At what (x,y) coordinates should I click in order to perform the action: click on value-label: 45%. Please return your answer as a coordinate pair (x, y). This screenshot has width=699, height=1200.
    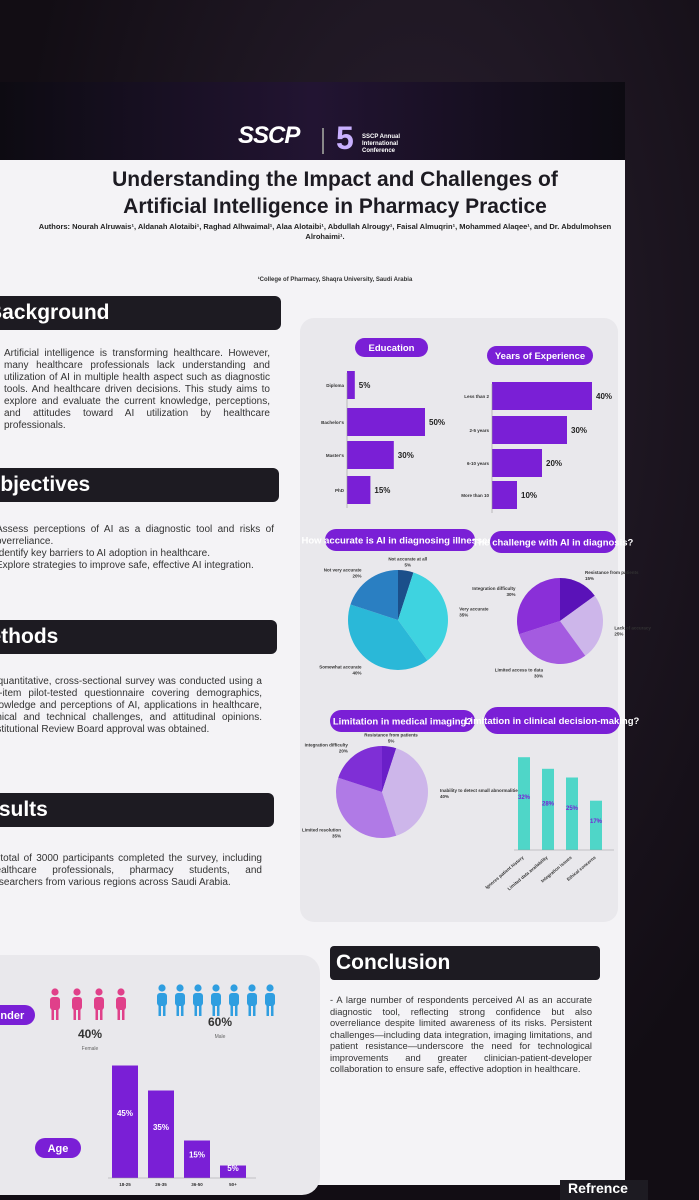
    Looking at the image, I should click on (125, 1113).